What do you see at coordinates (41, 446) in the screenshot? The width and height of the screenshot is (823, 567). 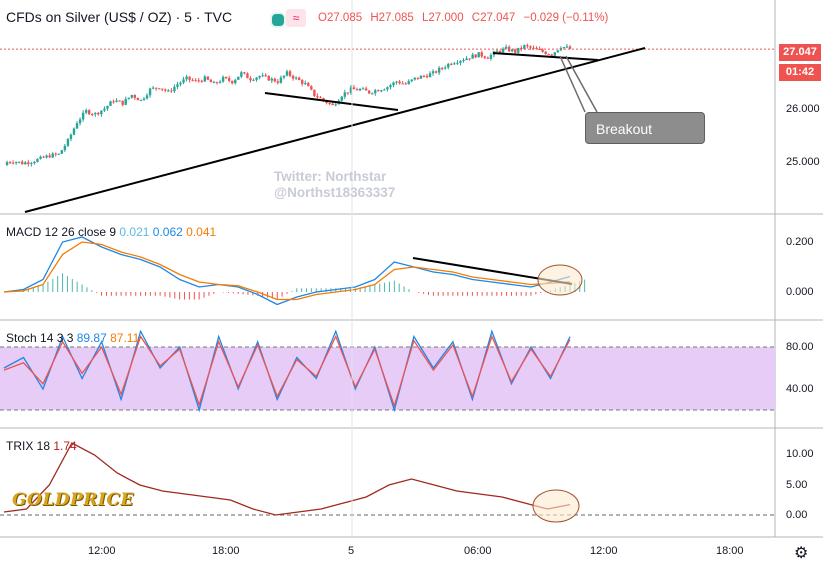 I see `trix-legend: TRIX 18 1.74` at bounding box center [41, 446].